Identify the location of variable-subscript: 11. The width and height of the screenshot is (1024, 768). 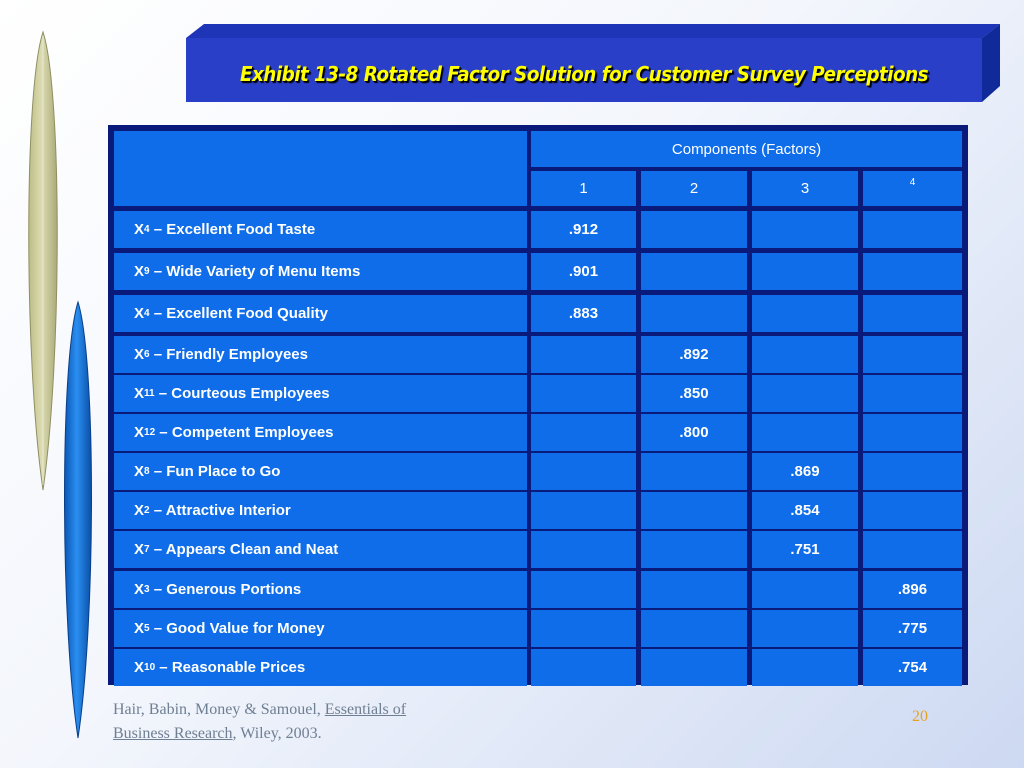
(149, 393).